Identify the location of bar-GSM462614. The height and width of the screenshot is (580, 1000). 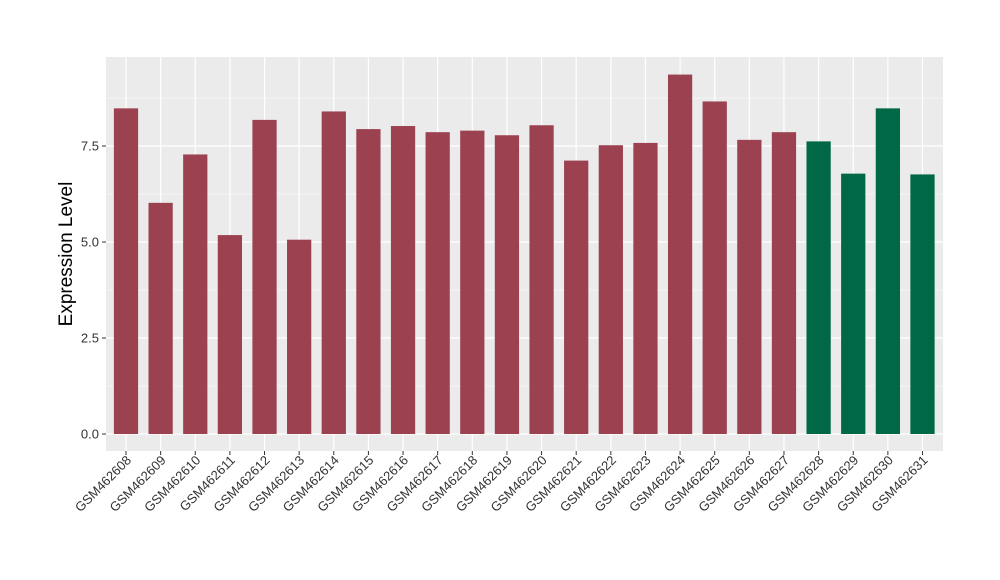
(333, 272).